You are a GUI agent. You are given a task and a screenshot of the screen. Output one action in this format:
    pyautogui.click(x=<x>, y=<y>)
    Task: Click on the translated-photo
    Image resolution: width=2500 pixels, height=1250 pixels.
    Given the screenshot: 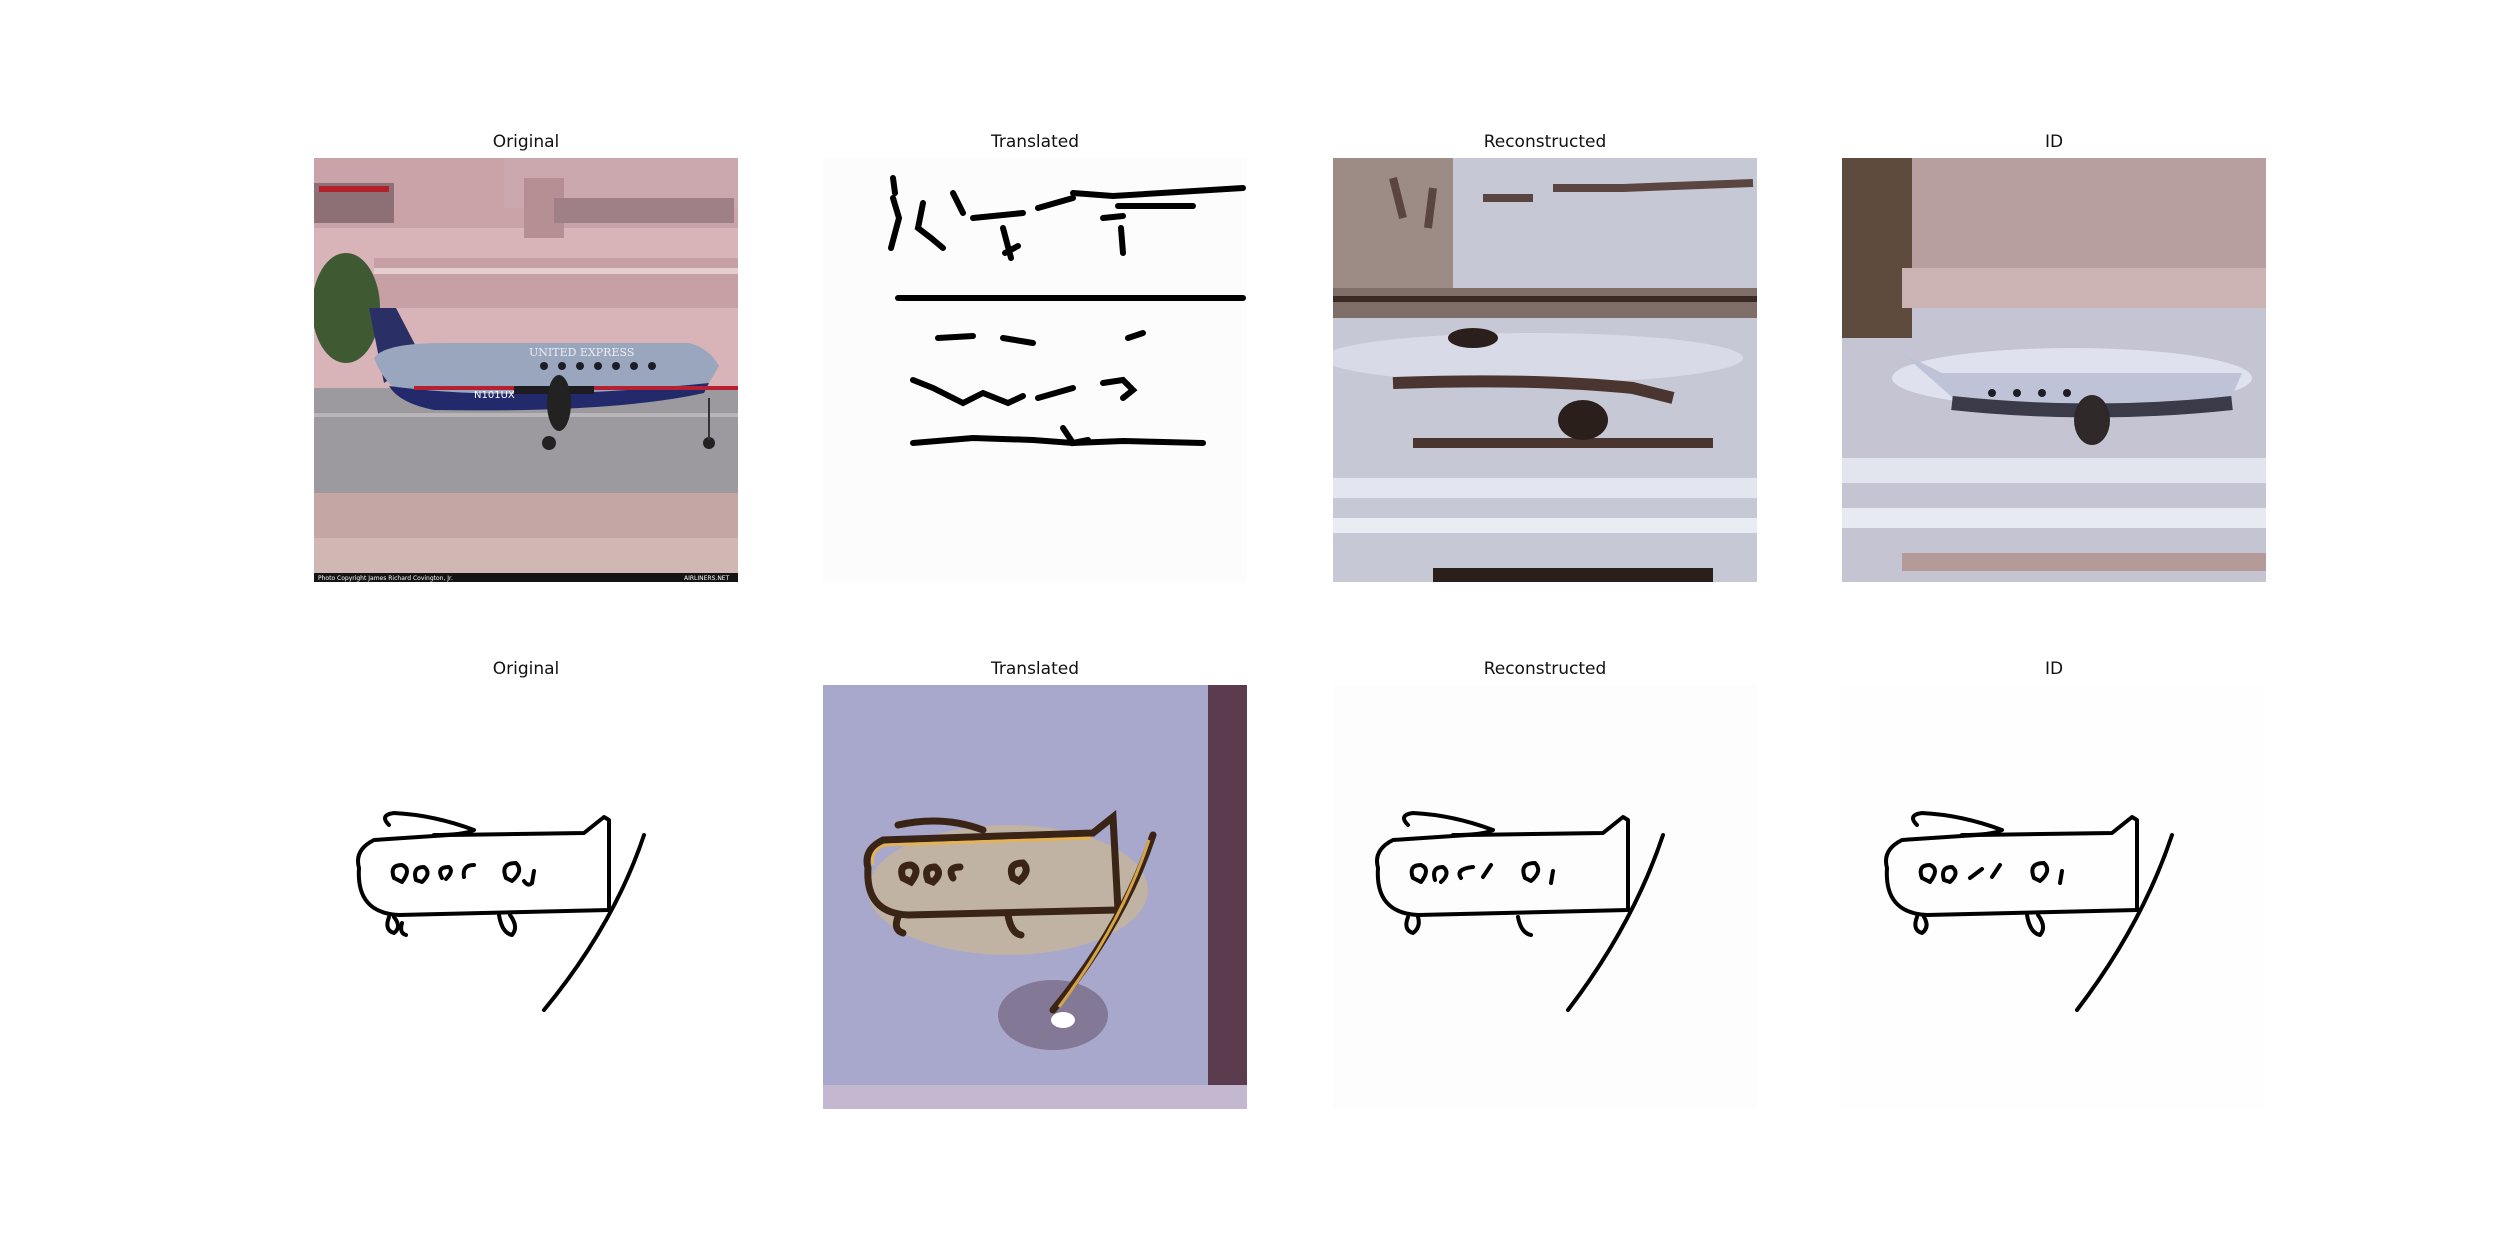 What is the action you would take?
    pyautogui.click(x=1035, y=897)
    